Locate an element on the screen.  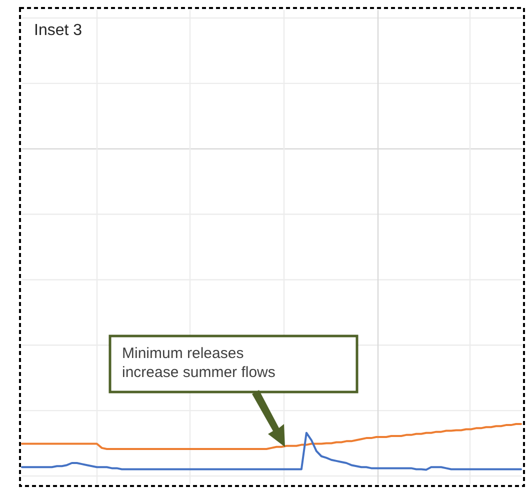
chart-title: Inset 3 is located at coordinates (58, 30).